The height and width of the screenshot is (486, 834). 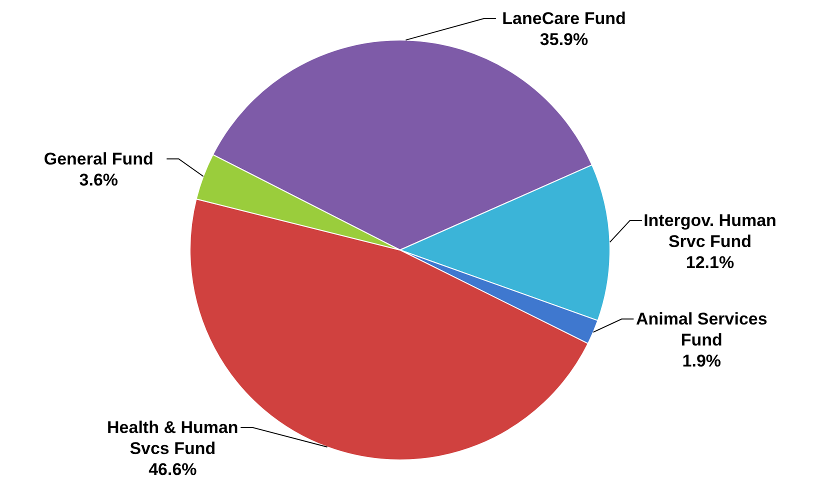 I want to click on slice-label: Intergov. Human Srvc Fund, so click(x=710, y=230).